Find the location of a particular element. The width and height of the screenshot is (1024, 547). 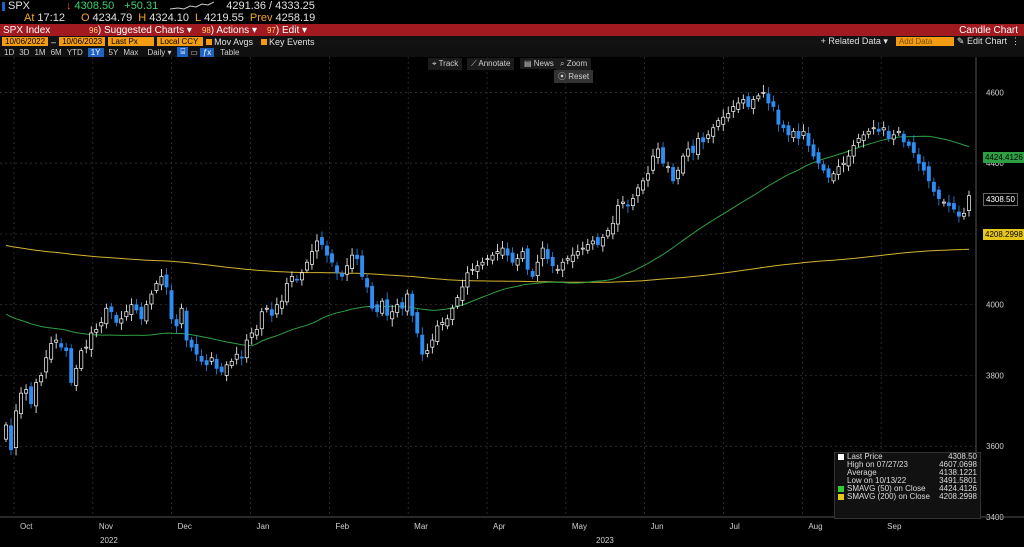

fx-button: ƒx is located at coordinates (207, 52).